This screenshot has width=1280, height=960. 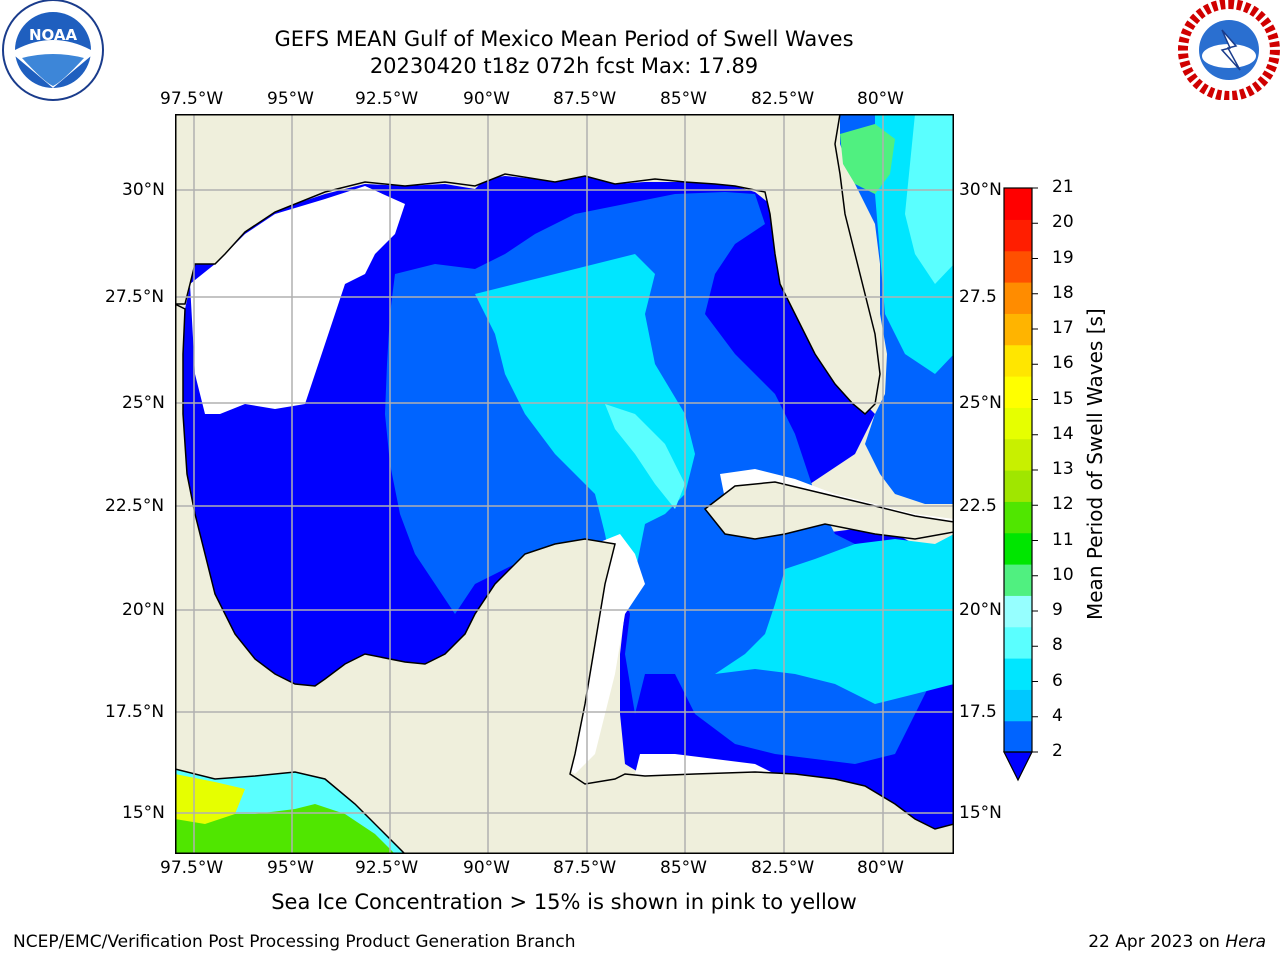 What do you see at coordinates (880, 99) in the screenshot?
I see `lon-label-top: 80°W` at bounding box center [880, 99].